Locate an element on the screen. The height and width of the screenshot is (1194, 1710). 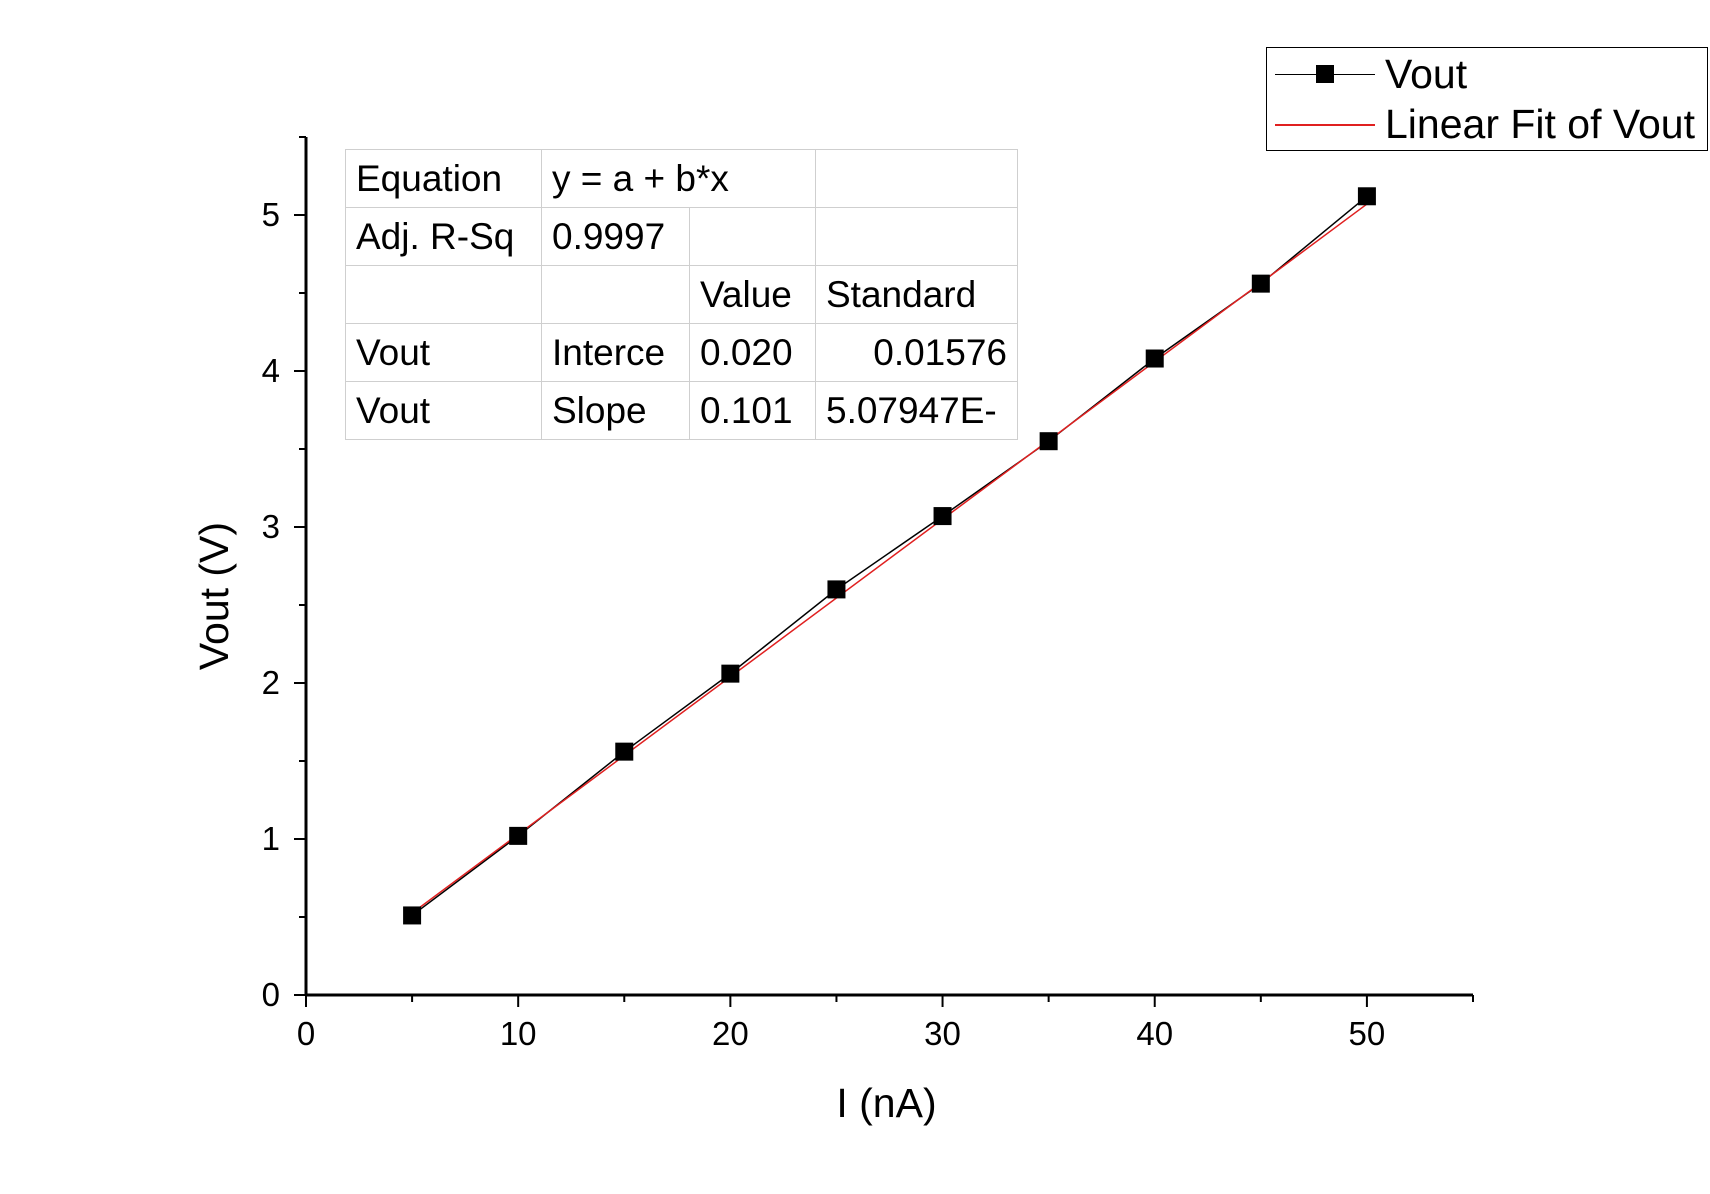
table-row: Equation y = a + b*x is located at coordinates (681, 178).